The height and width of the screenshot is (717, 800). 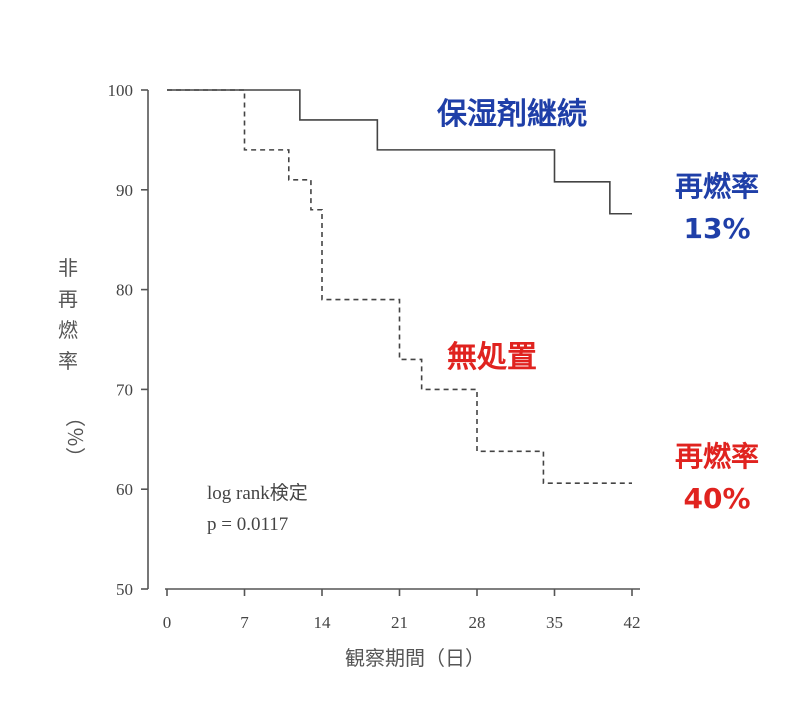 What do you see at coordinates (121, 90) in the screenshot?
I see `y-tick-label: 100` at bounding box center [121, 90].